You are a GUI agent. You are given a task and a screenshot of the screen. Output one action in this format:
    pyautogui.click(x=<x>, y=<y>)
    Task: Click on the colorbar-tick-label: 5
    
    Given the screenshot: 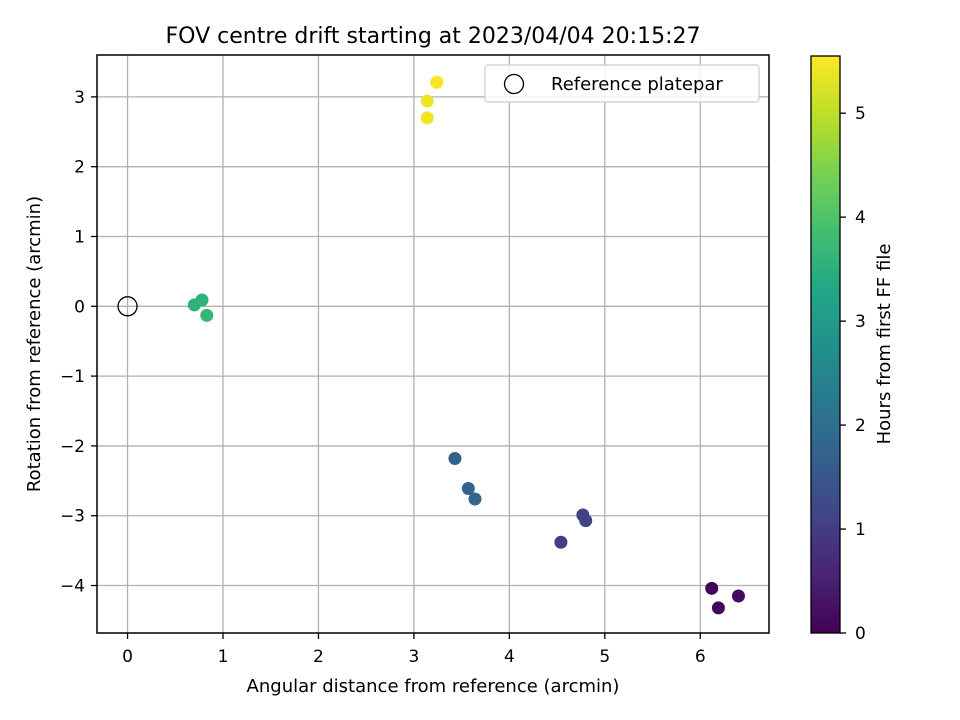 What is the action you would take?
    pyautogui.click(x=860, y=114)
    